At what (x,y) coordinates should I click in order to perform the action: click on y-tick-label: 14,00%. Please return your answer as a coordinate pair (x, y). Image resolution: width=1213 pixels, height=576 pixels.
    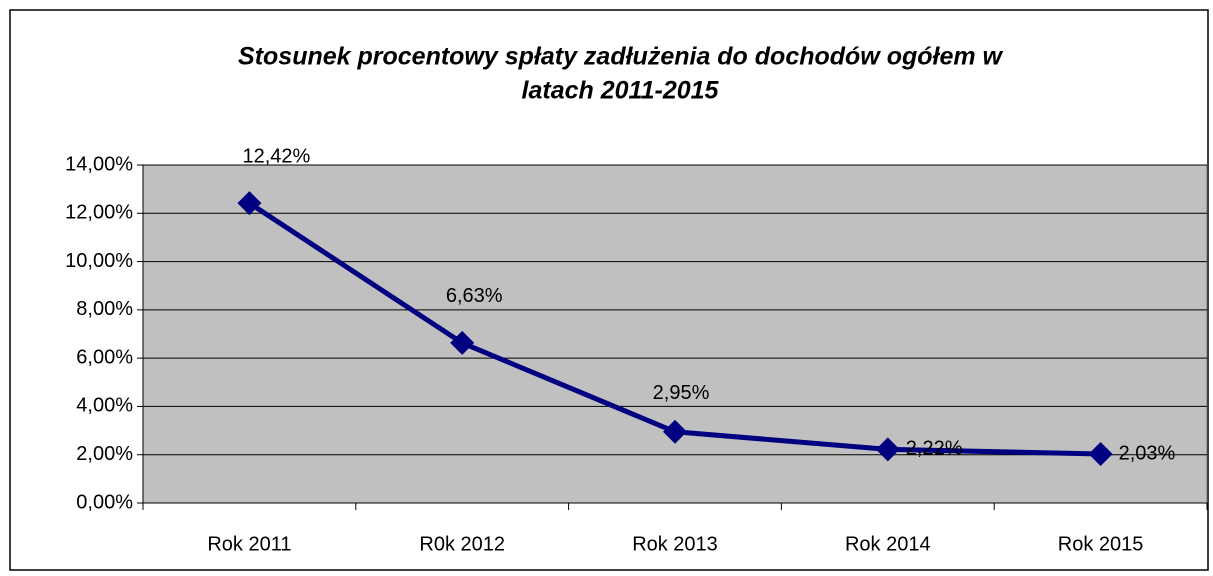
    Looking at the image, I should click on (99, 164).